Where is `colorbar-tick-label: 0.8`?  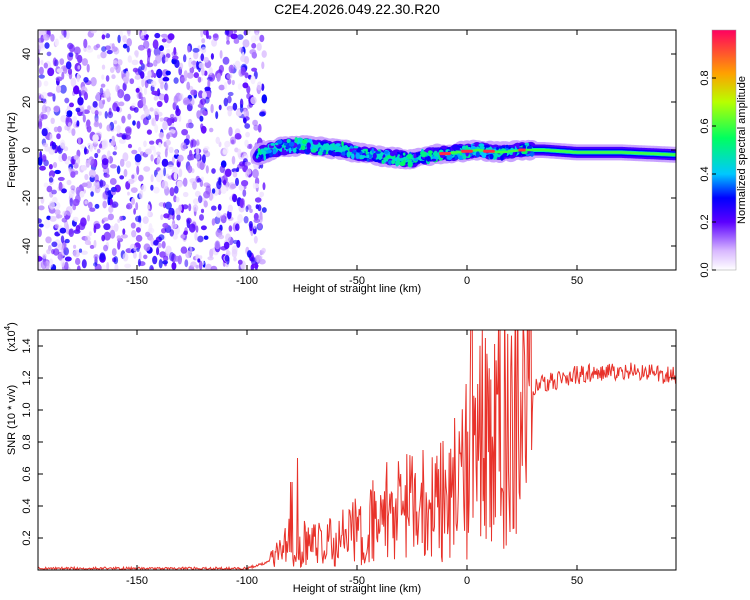
colorbar-tick-label: 0.8 is located at coordinates (705, 77).